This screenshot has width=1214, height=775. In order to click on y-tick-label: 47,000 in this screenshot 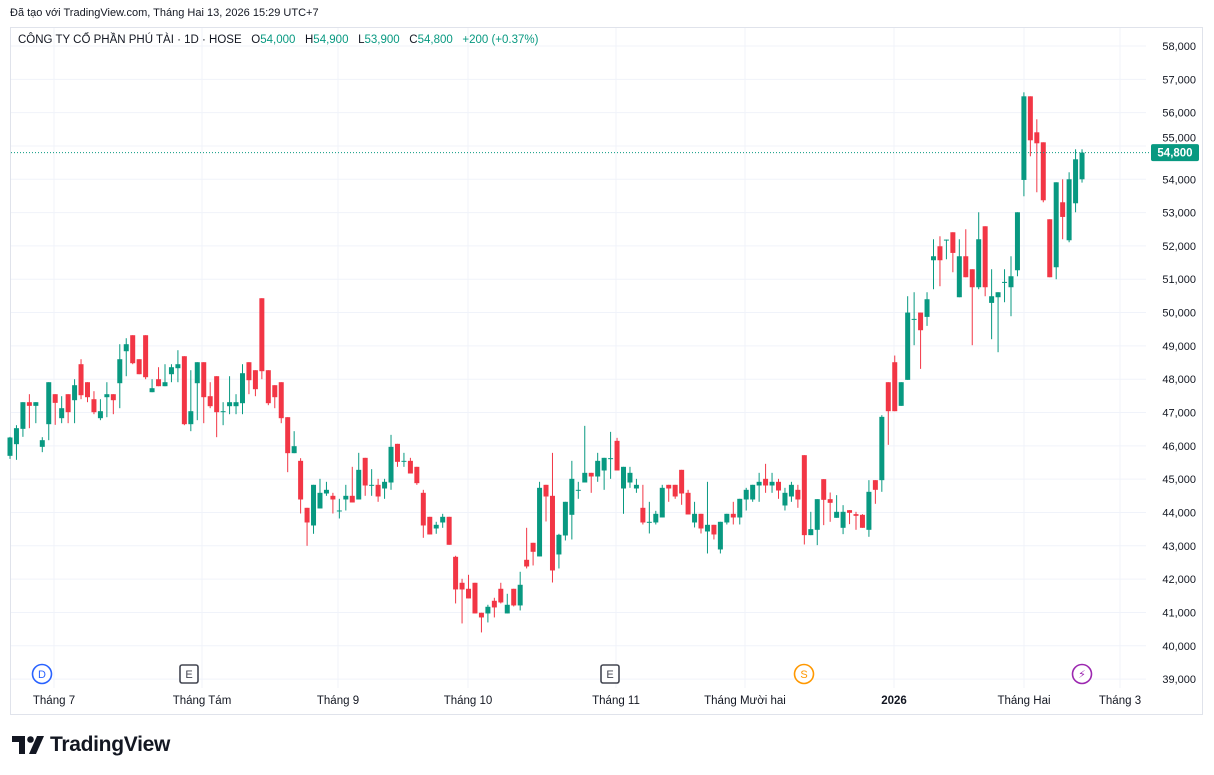, I will do `click(1179, 414)`.